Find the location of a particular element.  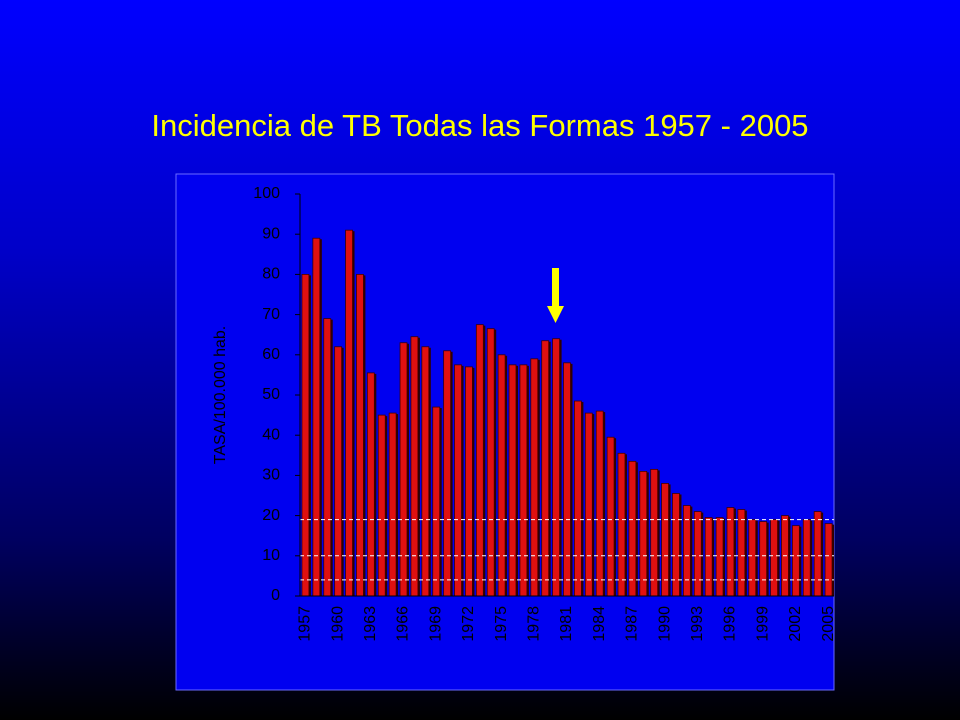

y-tick-label: 0 is located at coordinates (275, 595).